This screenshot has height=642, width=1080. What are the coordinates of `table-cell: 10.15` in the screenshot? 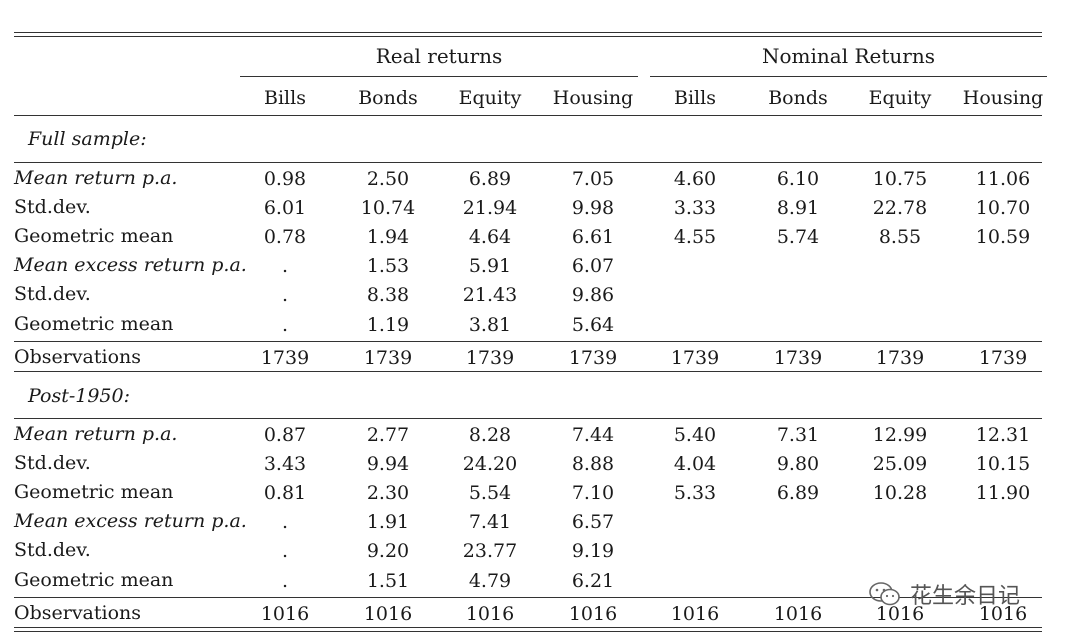 It's located at (1003, 464).